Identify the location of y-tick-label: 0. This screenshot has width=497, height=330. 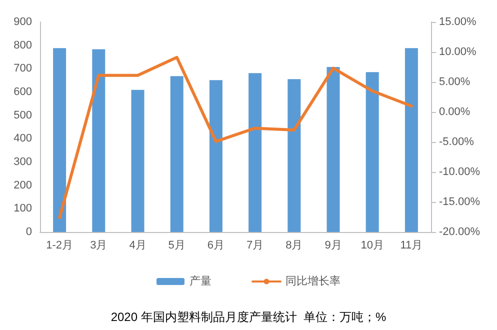
(29, 232).